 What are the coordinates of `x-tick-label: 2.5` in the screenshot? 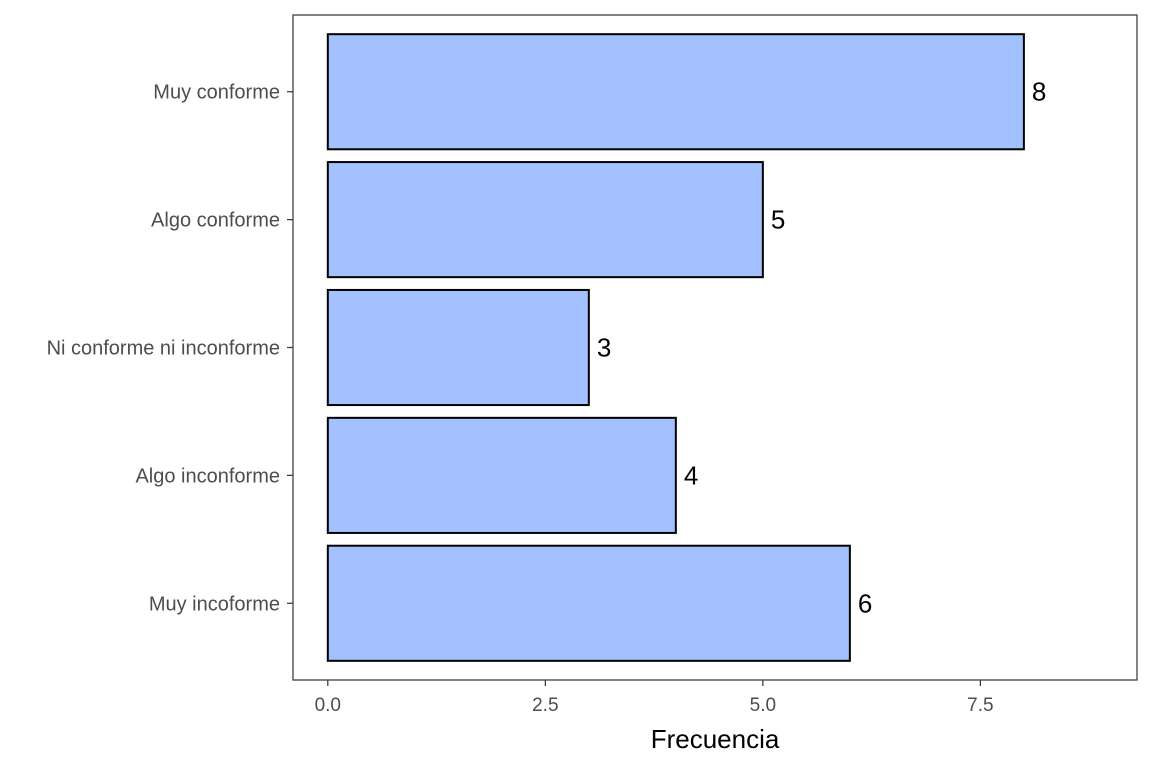 It's located at (545, 705).